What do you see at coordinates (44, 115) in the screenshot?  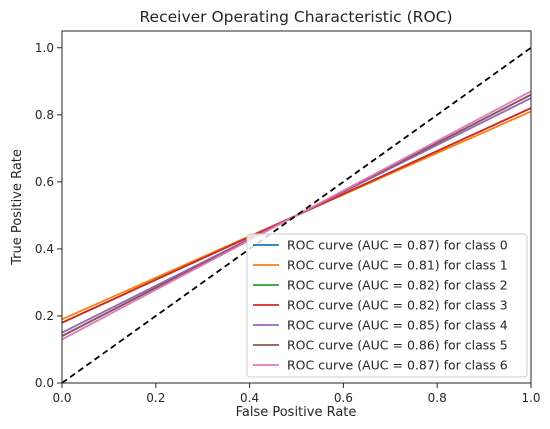 I see `y-tick-label: 0.8` at bounding box center [44, 115].